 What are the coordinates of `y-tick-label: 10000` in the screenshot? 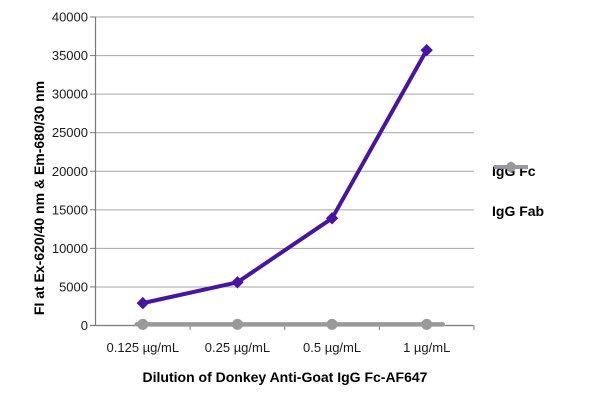 It's located at (70, 248).